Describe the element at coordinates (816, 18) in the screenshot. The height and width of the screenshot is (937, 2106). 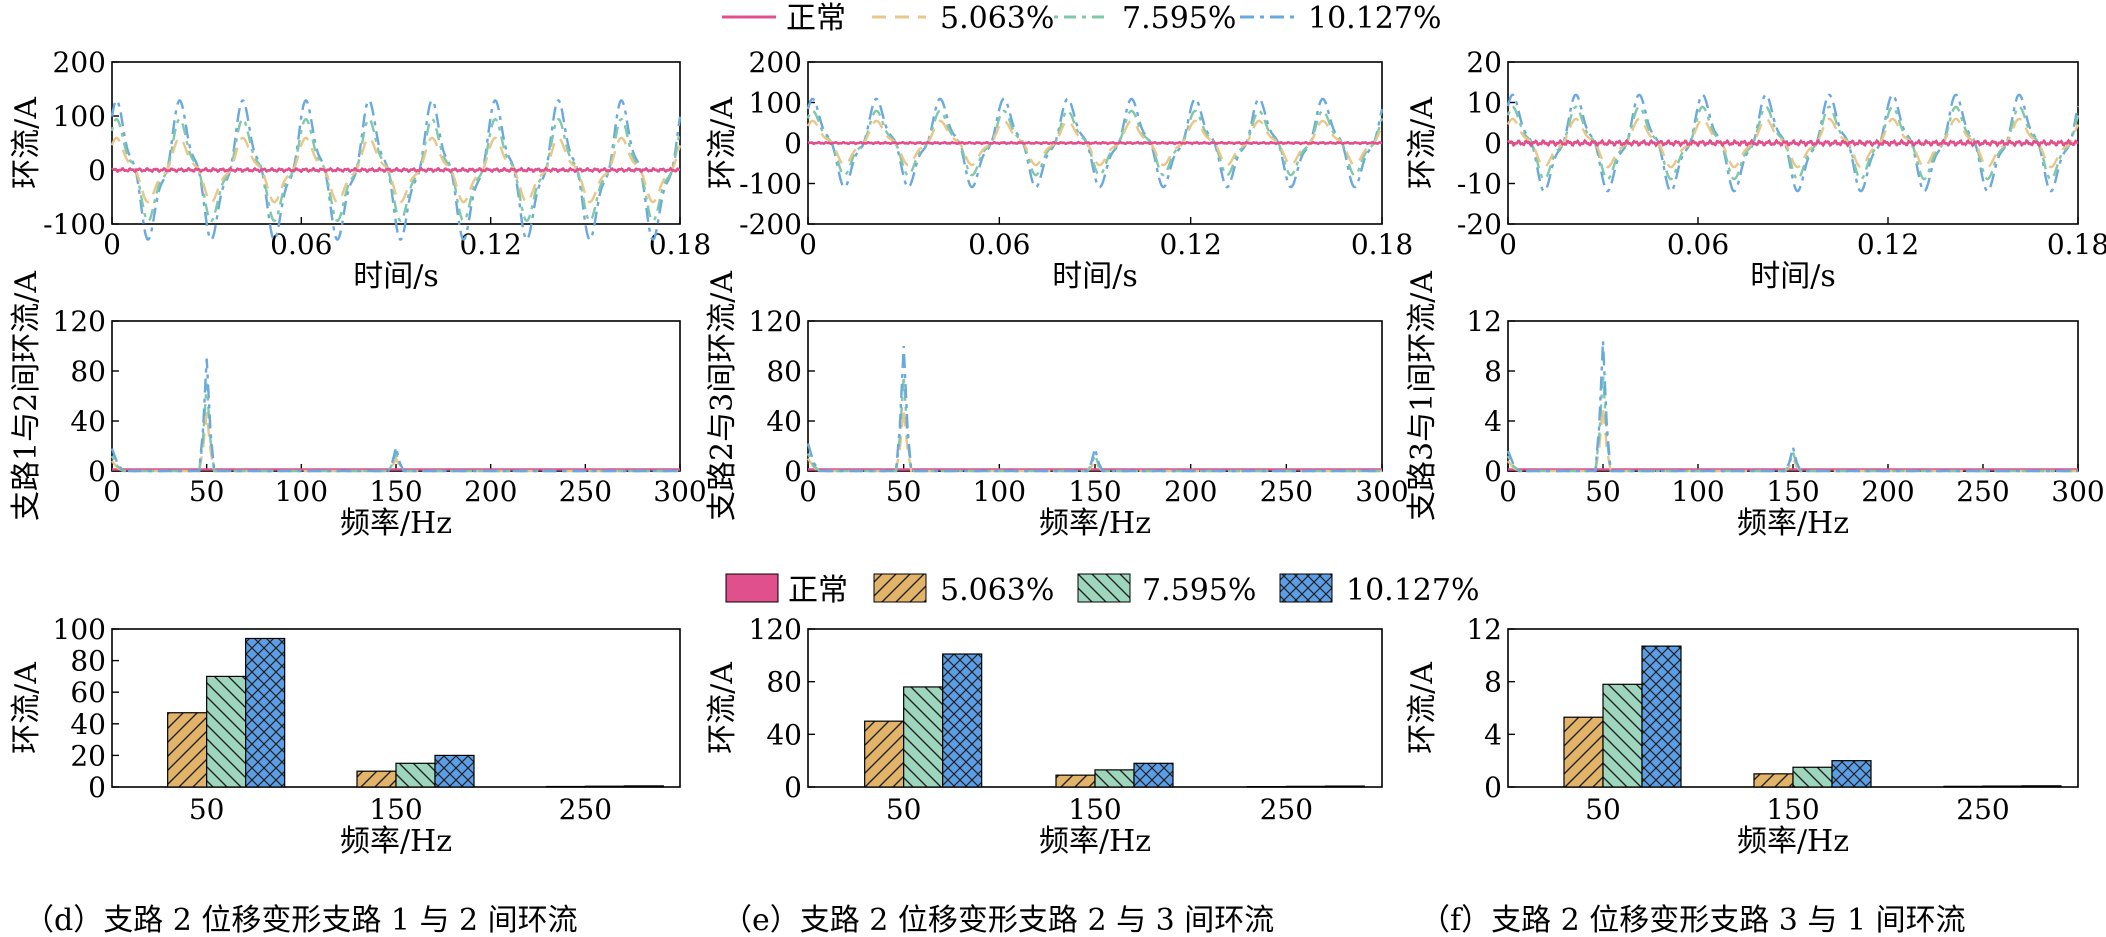
I see `legend-normal-label: 正常` at that location.